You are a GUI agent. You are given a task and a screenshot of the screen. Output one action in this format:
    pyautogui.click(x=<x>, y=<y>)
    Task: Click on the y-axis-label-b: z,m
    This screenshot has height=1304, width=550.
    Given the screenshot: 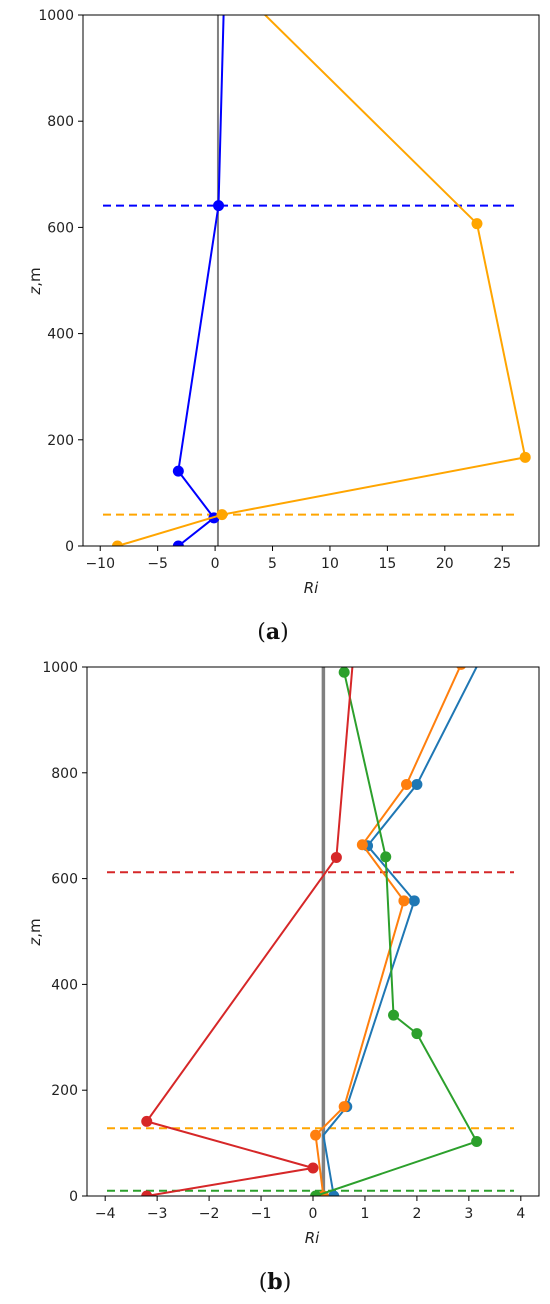 What is the action you would take?
    pyautogui.click(x=35, y=932)
    